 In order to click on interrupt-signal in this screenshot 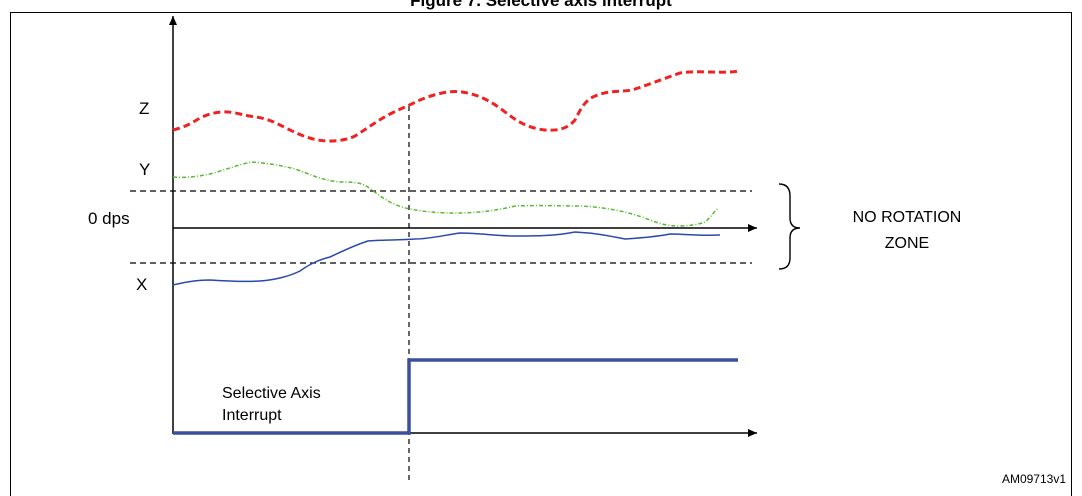, I will do `click(455, 396)`.